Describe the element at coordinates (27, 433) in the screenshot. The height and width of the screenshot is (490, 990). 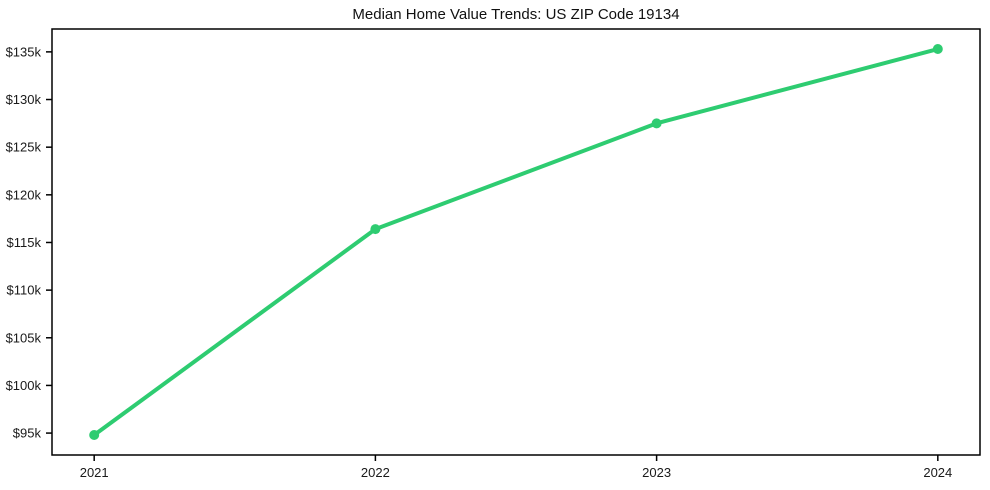
I see `y-tick-label: $95k` at that location.